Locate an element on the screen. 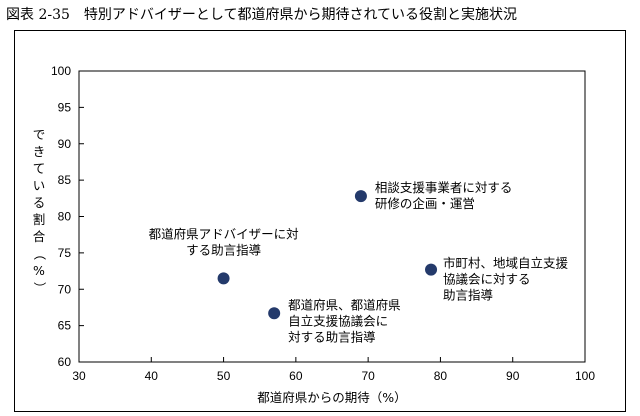 The width and height of the screenshot is (640, 416). data-label: 市町村、地域自立支援 is located at coordinates (506, 263).